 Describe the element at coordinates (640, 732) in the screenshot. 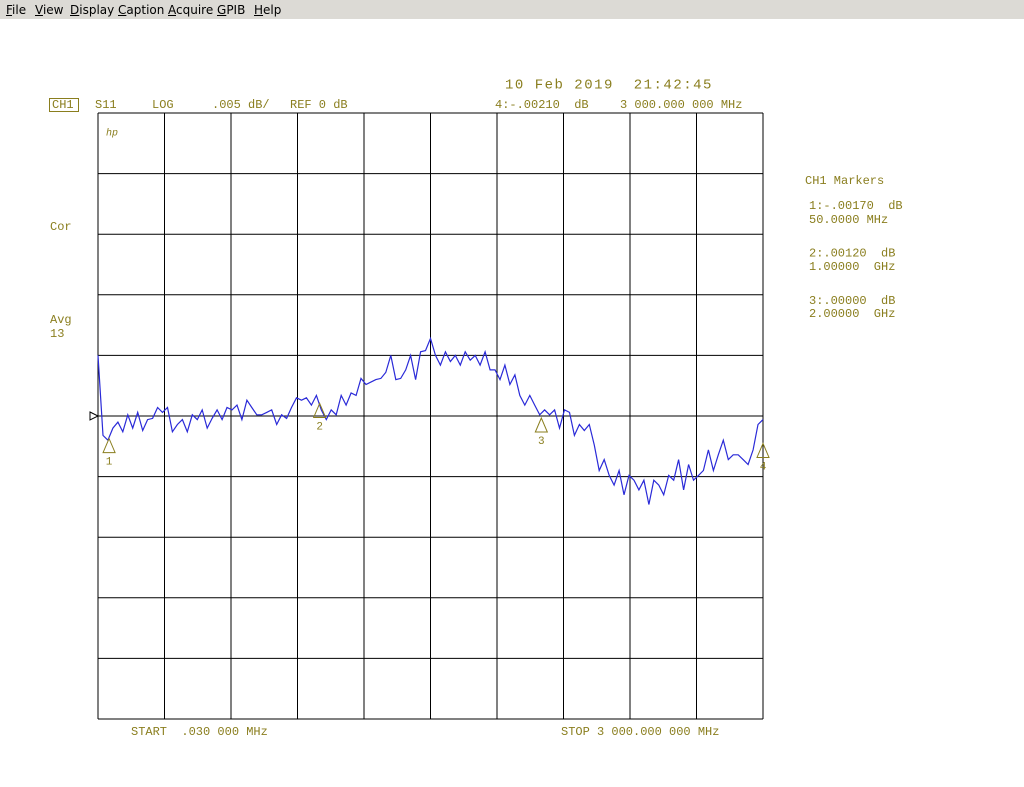

I see `stop-freq: STOP 3 000.000 000 MHz` at that location.